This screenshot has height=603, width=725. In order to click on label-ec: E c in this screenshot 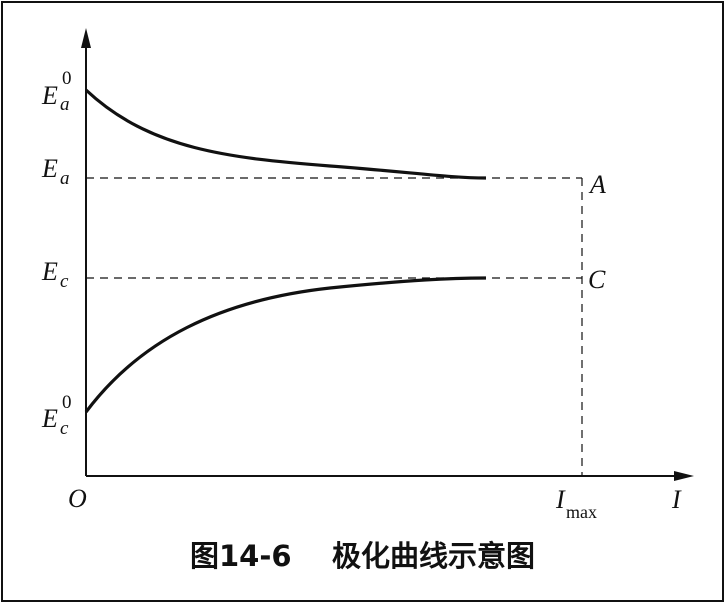, I will do `click(55, 274)`.